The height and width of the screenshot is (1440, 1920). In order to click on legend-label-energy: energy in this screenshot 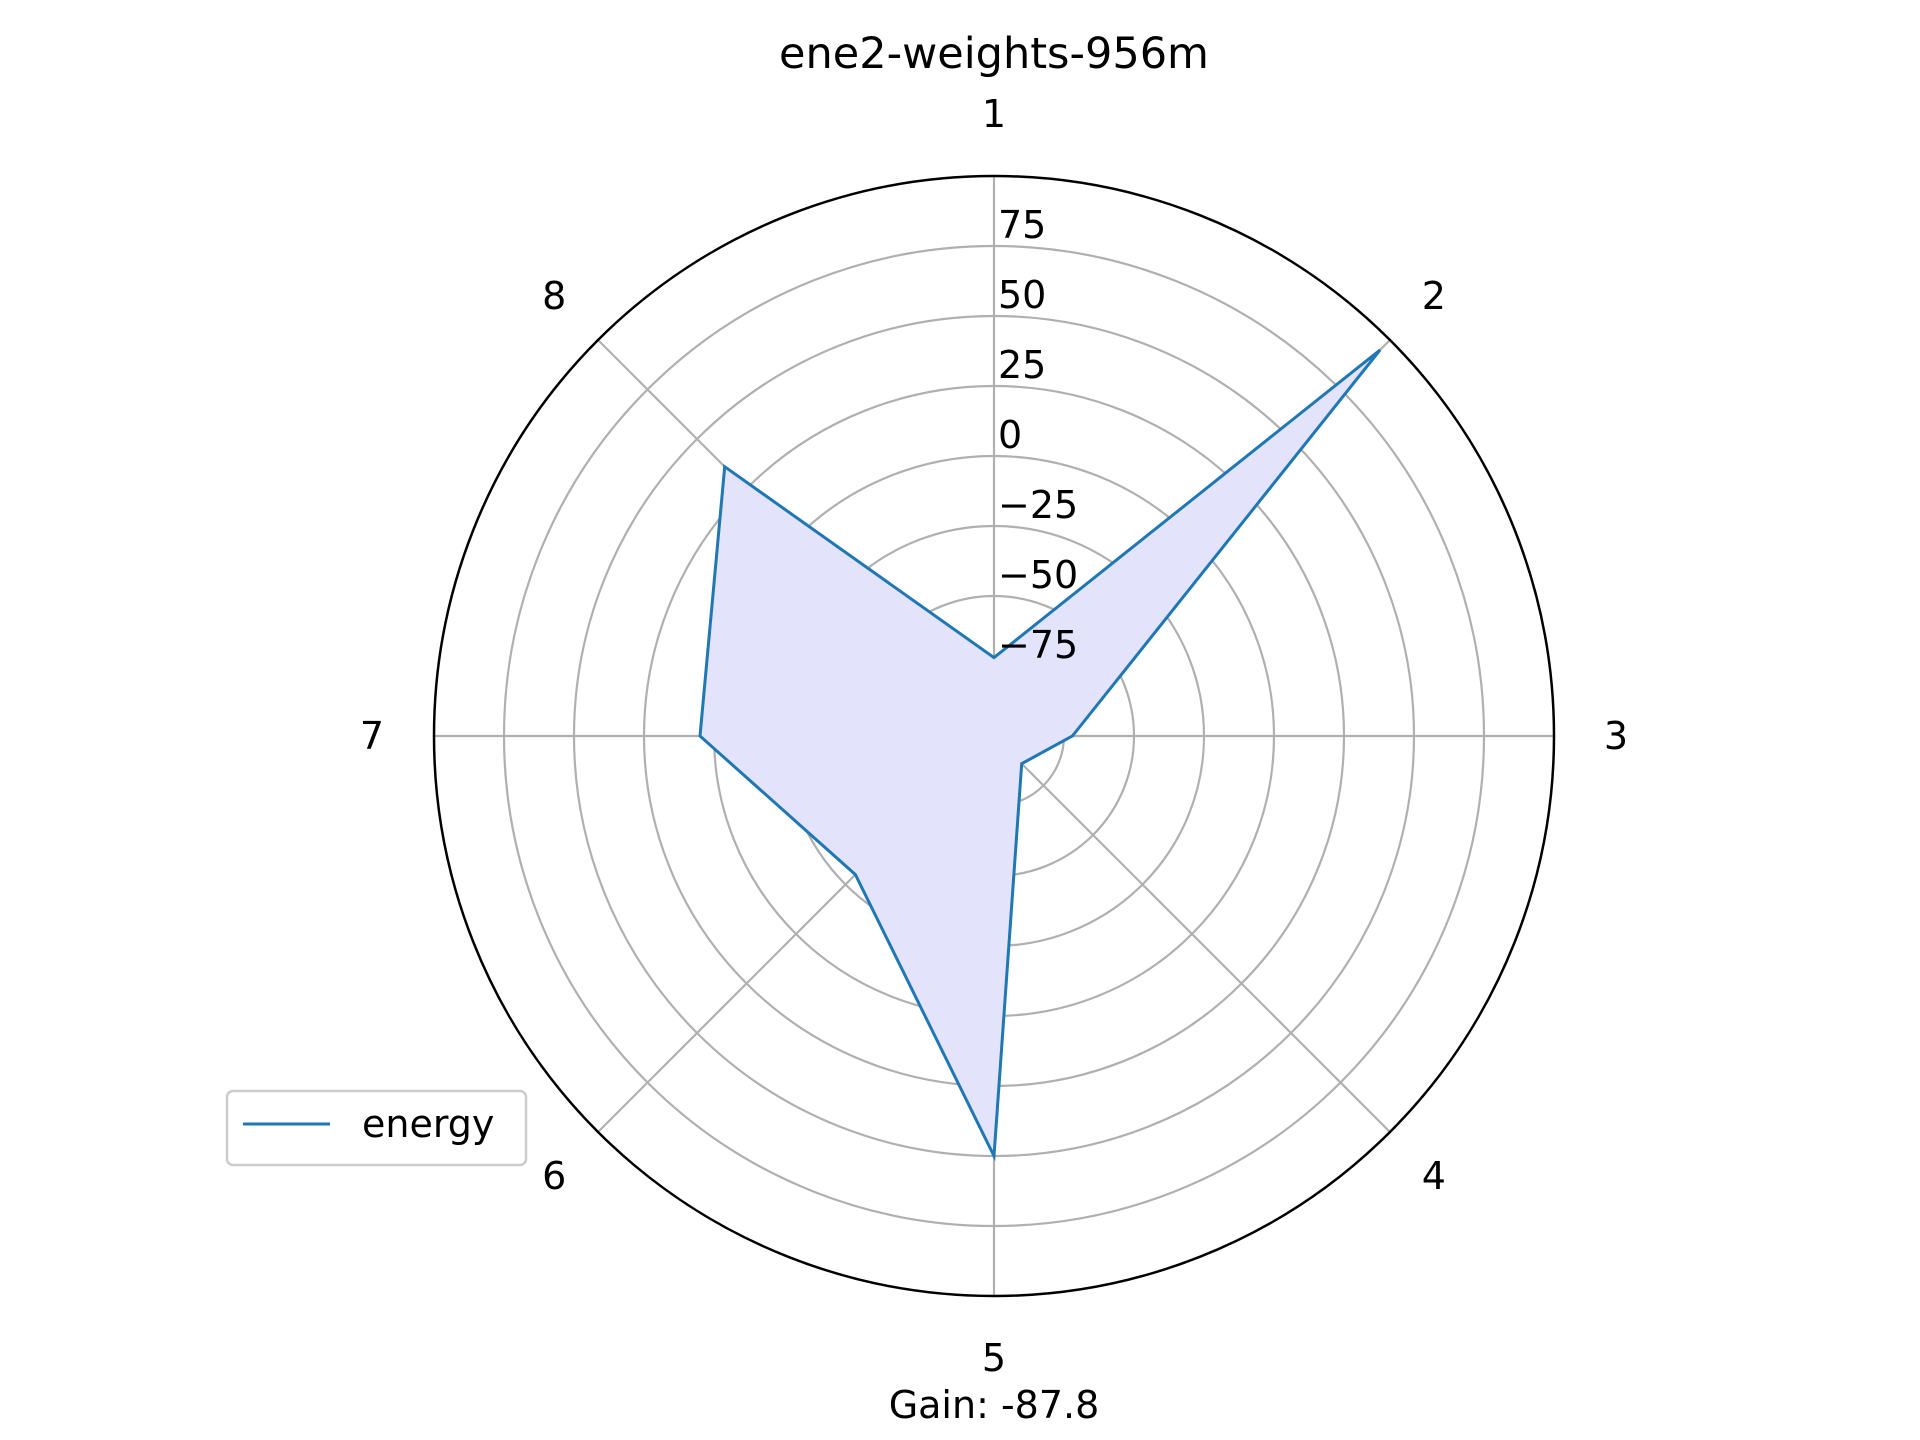, I will do `click(428, 1124)`.